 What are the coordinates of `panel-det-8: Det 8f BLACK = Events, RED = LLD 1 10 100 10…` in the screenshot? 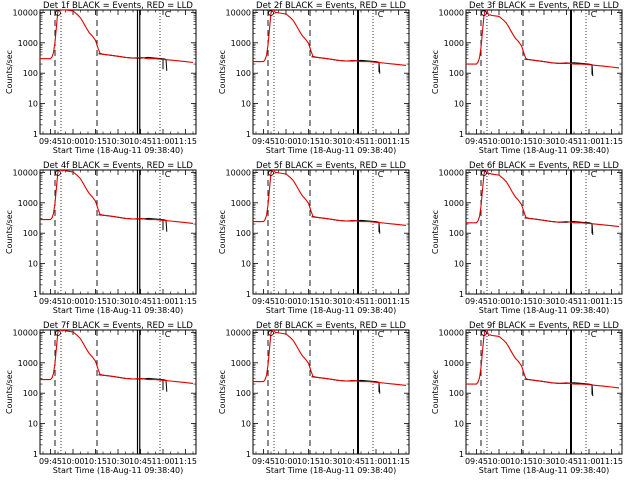 It's located at (314, 398).